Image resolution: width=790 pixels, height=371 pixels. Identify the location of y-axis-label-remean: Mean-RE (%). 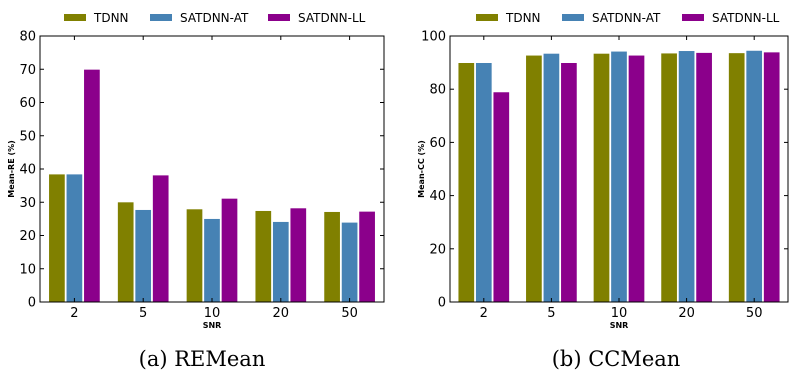
(11, 169).